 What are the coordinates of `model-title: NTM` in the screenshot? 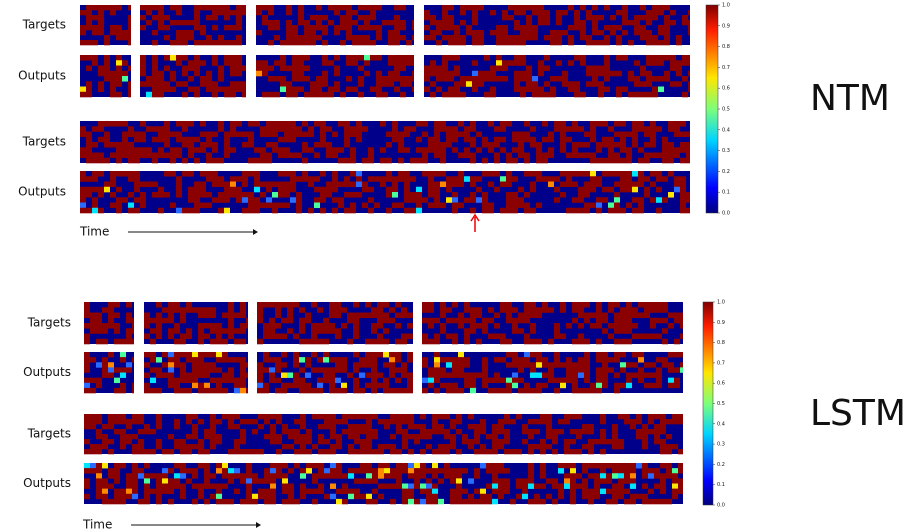 It's located at (850, 98).